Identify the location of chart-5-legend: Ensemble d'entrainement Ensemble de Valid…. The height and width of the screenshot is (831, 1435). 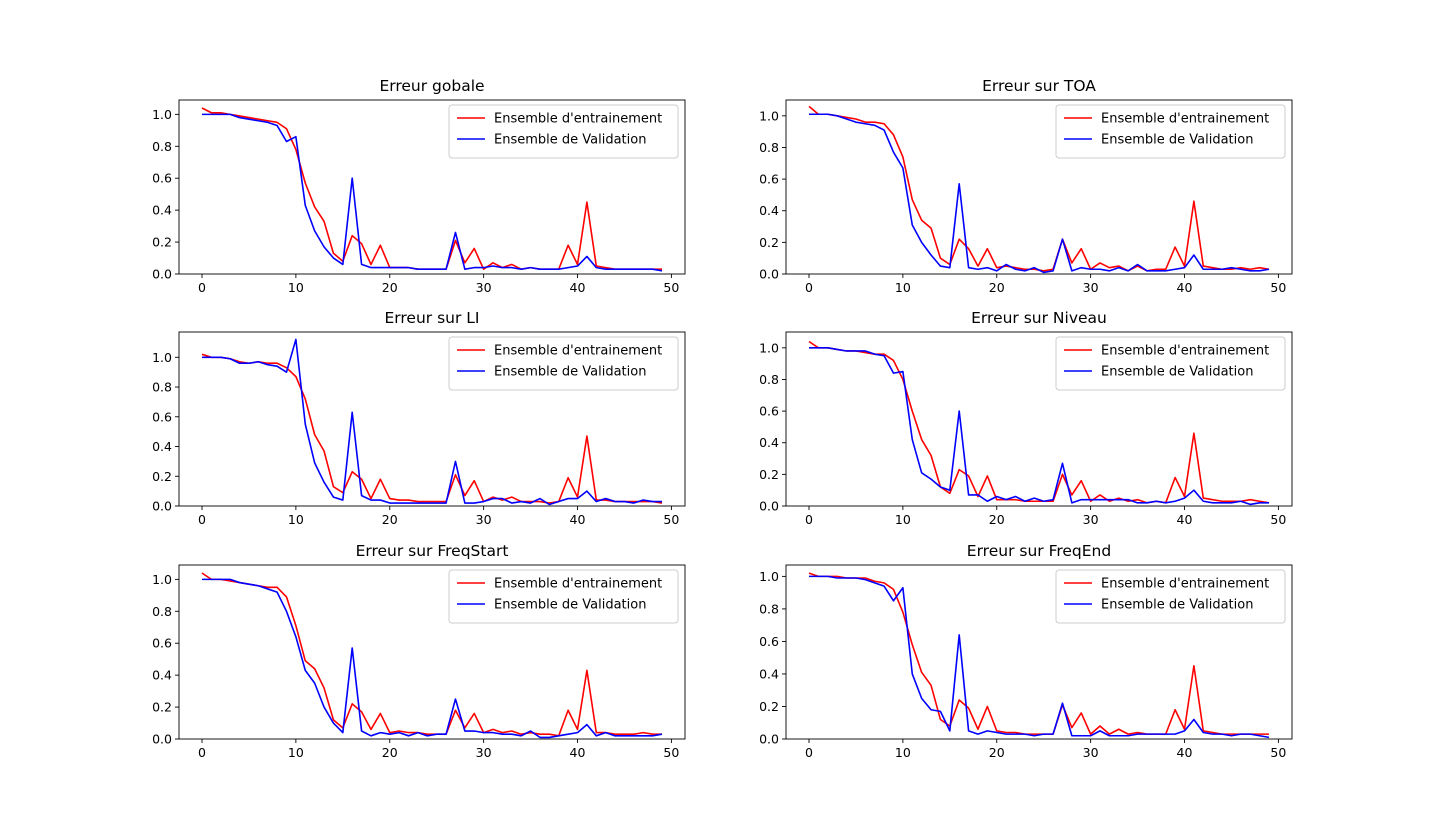
(1170, 596).